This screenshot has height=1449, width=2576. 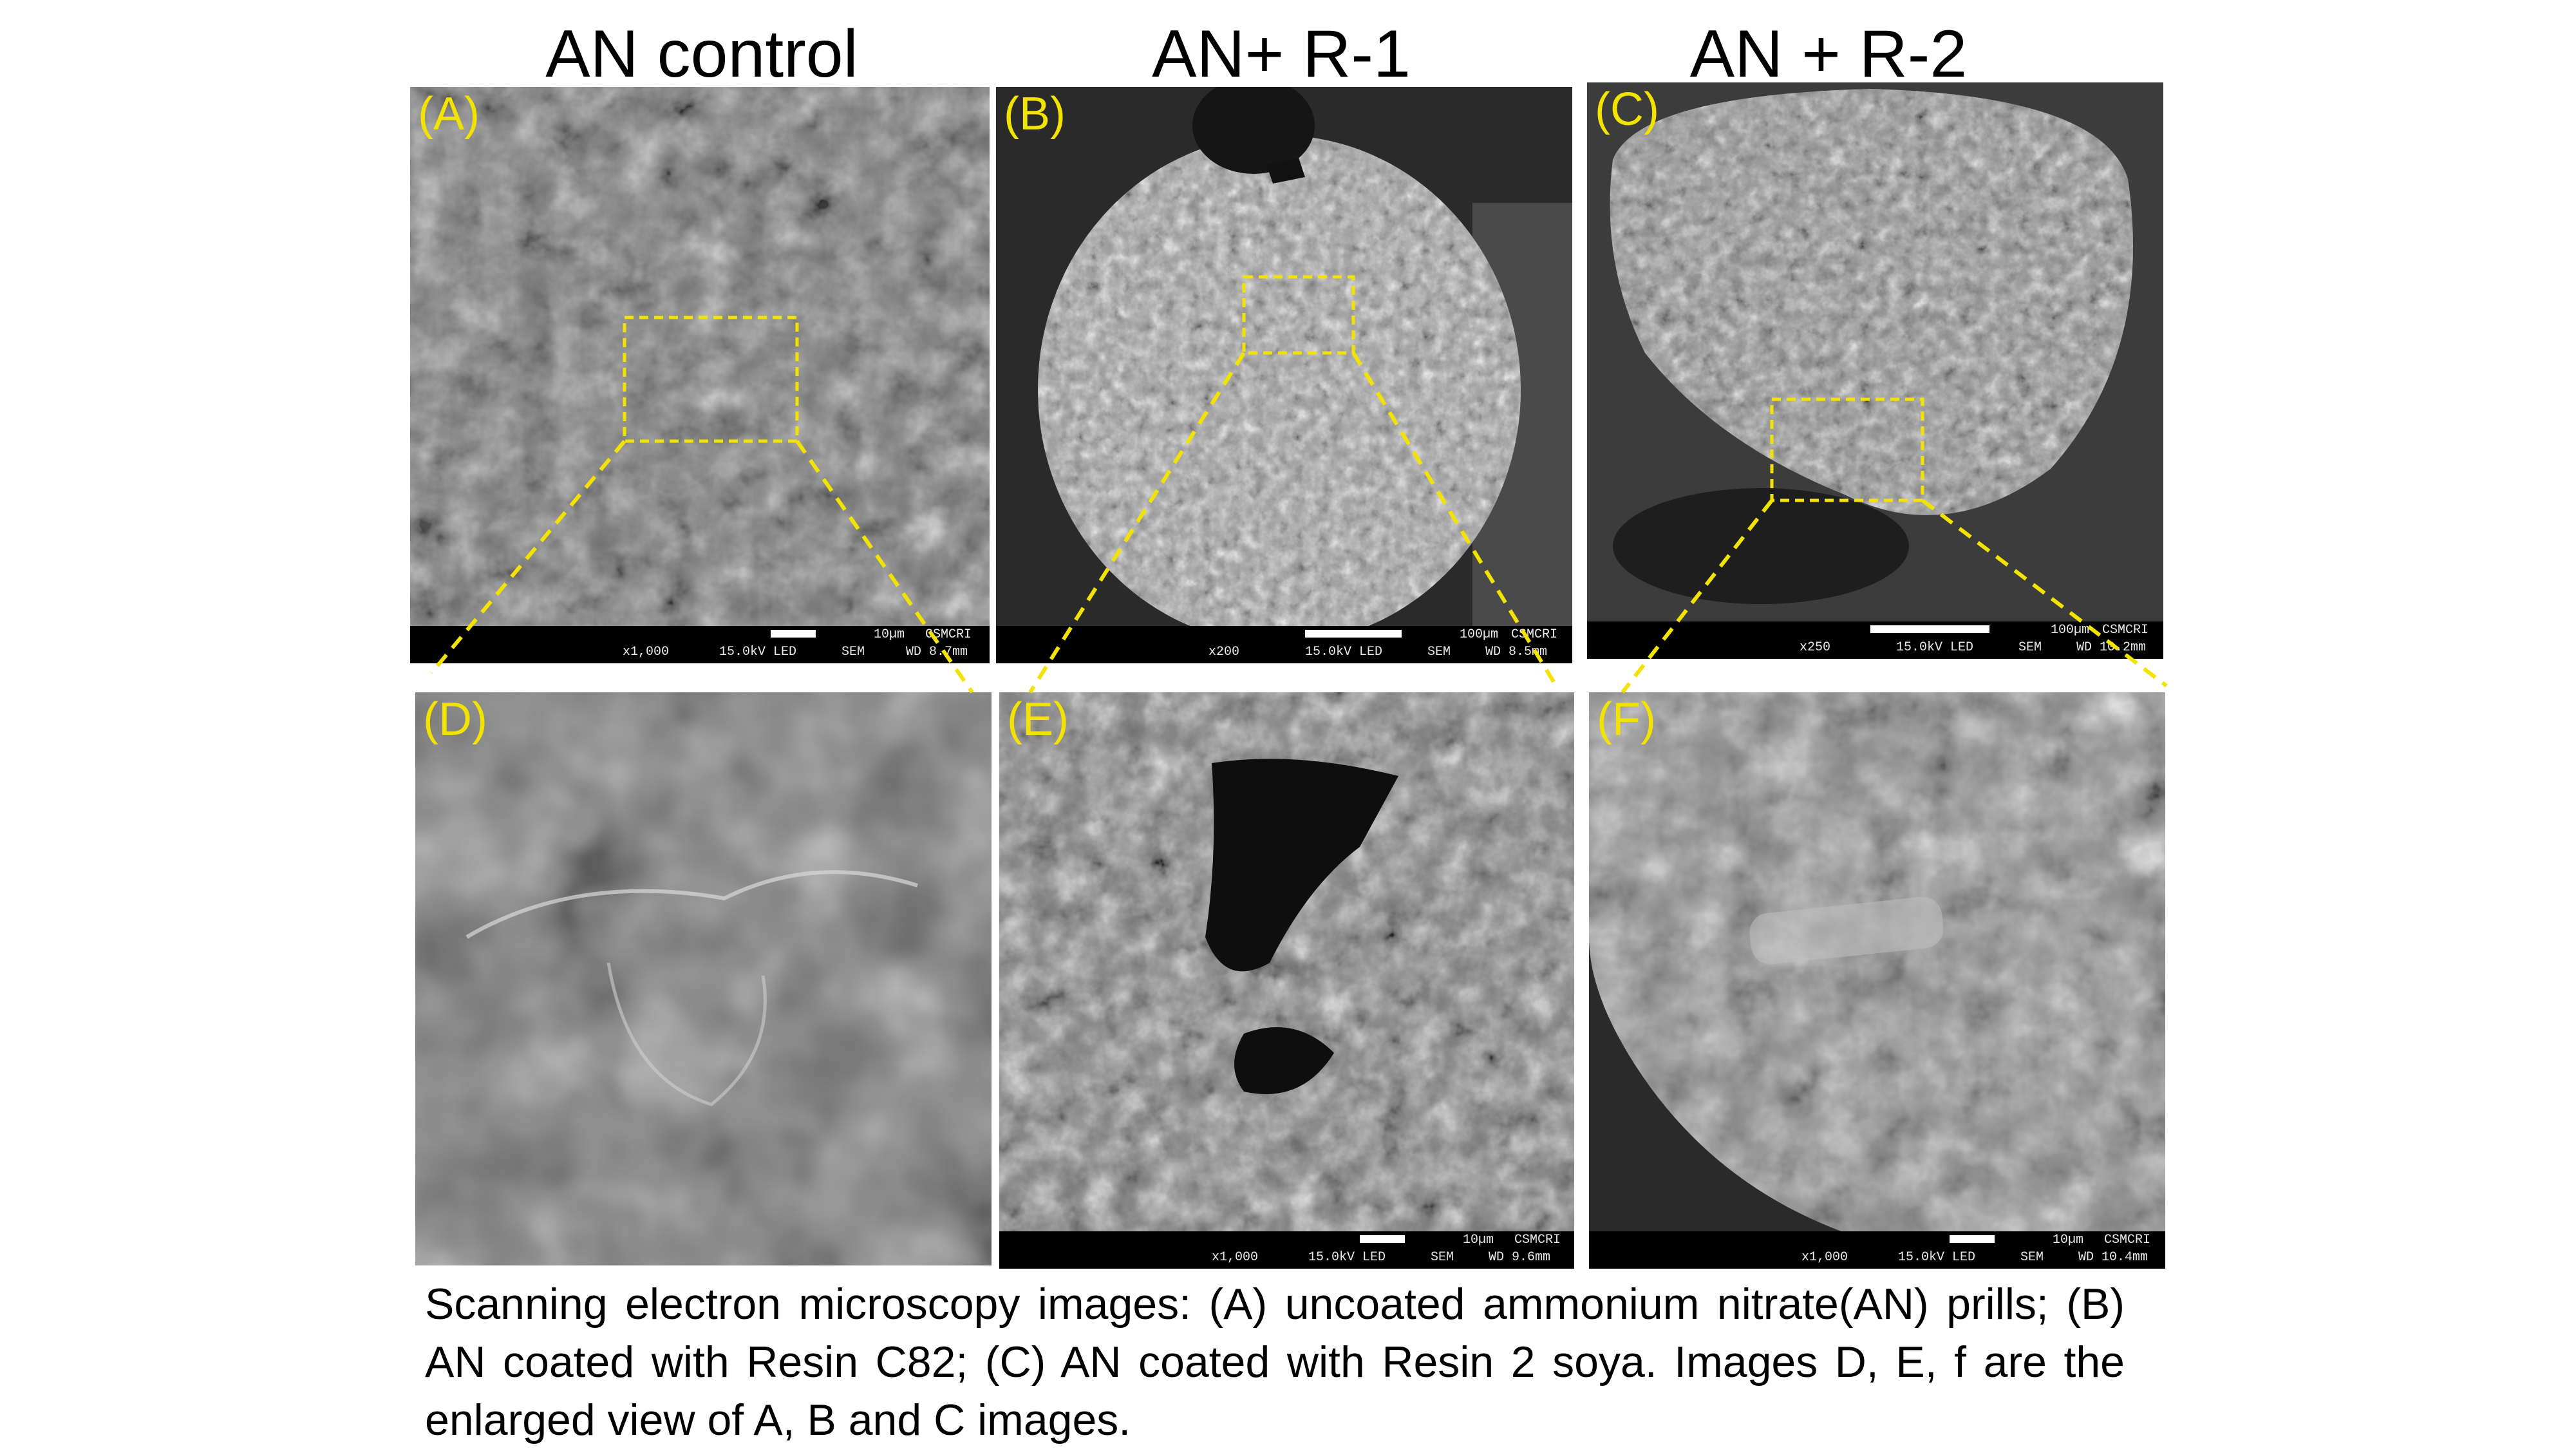 I want to click on panel-label-a: (A), so click(x=449, y=114).